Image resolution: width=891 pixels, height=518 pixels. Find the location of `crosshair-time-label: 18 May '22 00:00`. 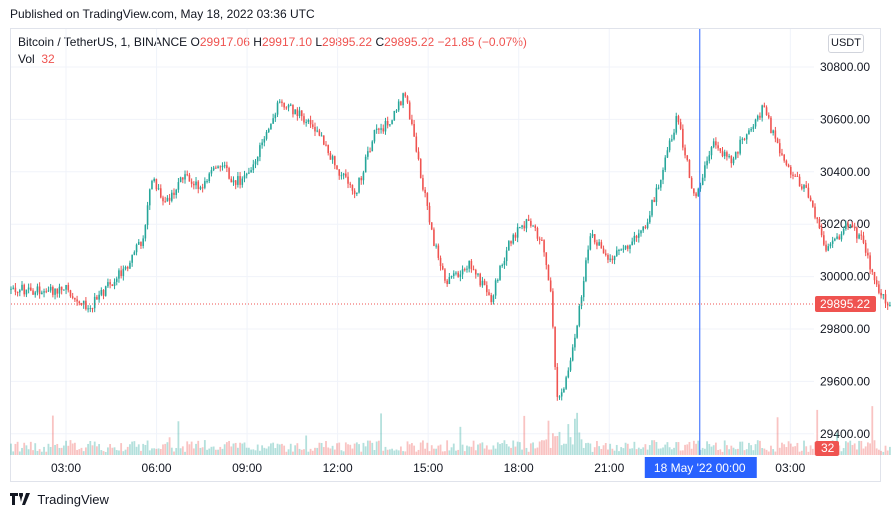

crosshair-time-label: 18 May '22 00:00 is located at coordinates (700, 468).